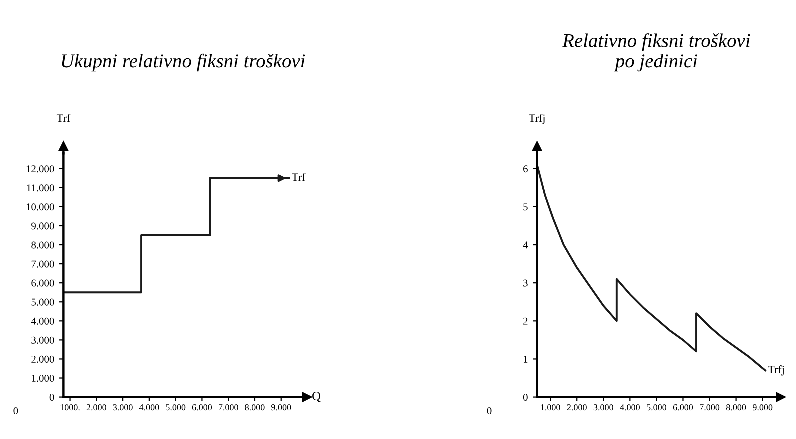  What do you see at coordinates (526, 321) in the screenshot?
I see `y-tick-label: 2` at bounding box center [526, 321].